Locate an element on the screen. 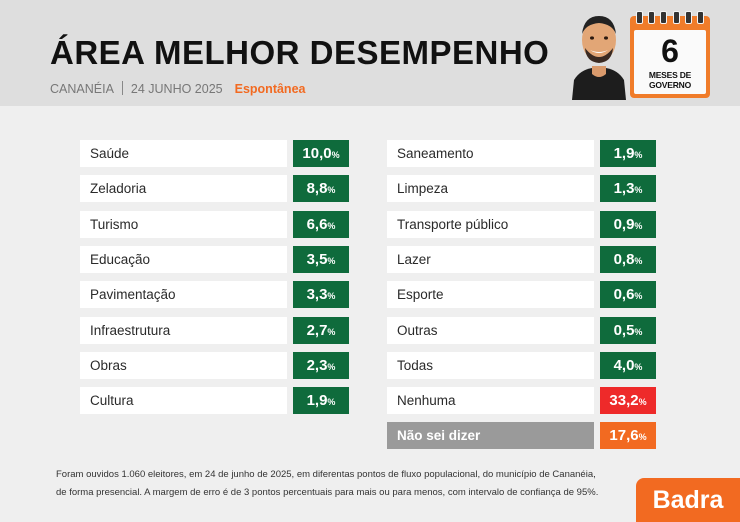 This screenshot has width=740, height=522. value-number: 1,3 is located at coordinates (624, 189).